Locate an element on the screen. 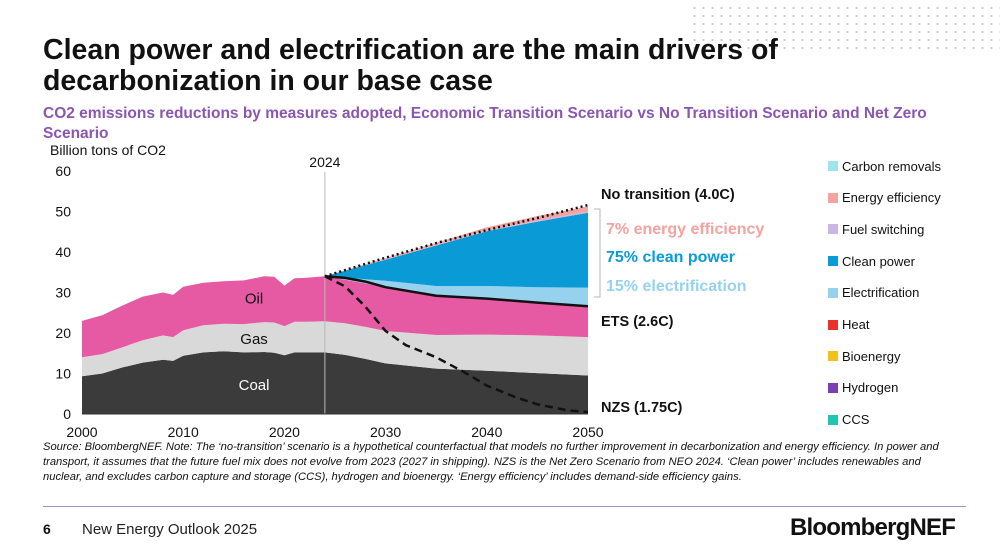  coal-area-label: Coal is located at coordinates (254, 385).